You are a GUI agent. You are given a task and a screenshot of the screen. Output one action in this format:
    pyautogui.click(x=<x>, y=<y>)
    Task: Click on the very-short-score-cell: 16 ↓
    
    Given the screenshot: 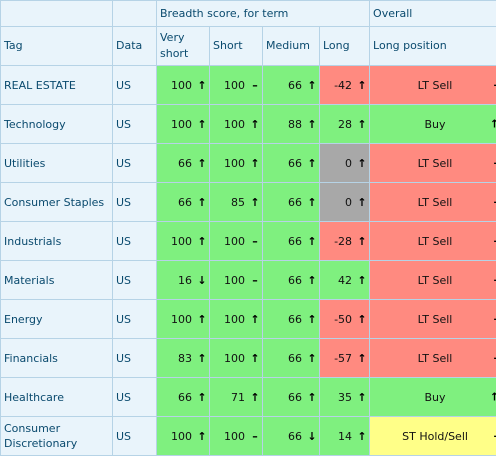 What is the action you would take?
    pyautogui.click(x=183, y=280)
    